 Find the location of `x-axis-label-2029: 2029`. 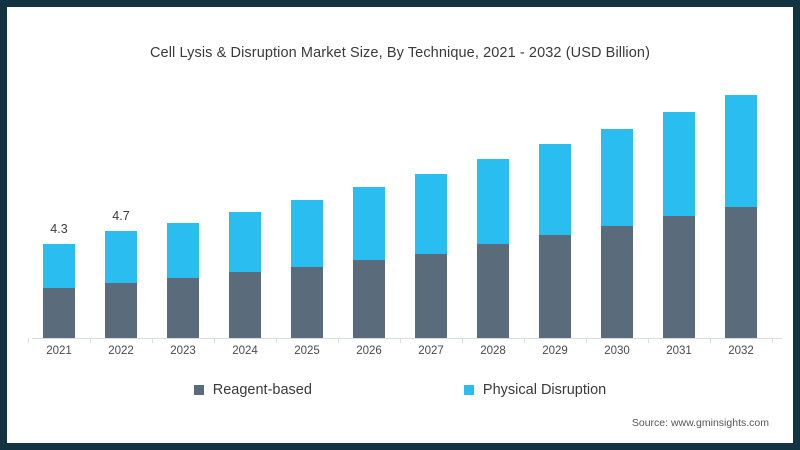

x-axis-label-2029: 2029 is located at coordinates (555, 351).